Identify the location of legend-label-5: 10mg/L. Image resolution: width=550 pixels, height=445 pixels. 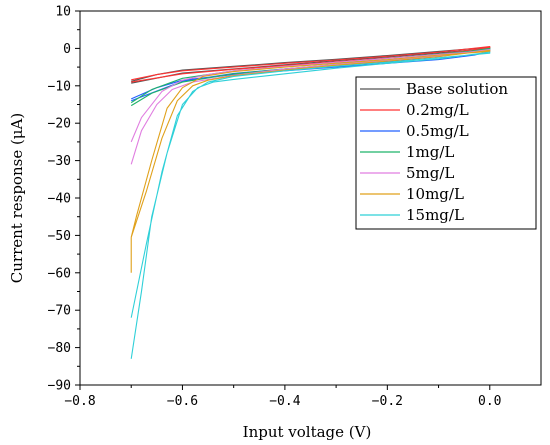
(435, 194).